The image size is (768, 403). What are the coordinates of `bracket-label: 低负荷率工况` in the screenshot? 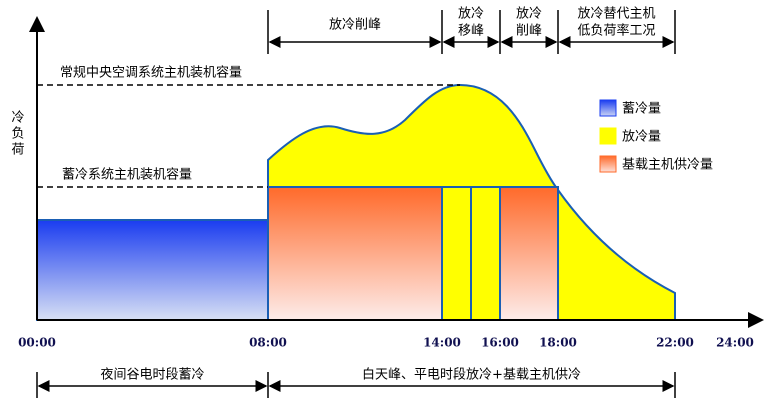 It's located at (616, 31).